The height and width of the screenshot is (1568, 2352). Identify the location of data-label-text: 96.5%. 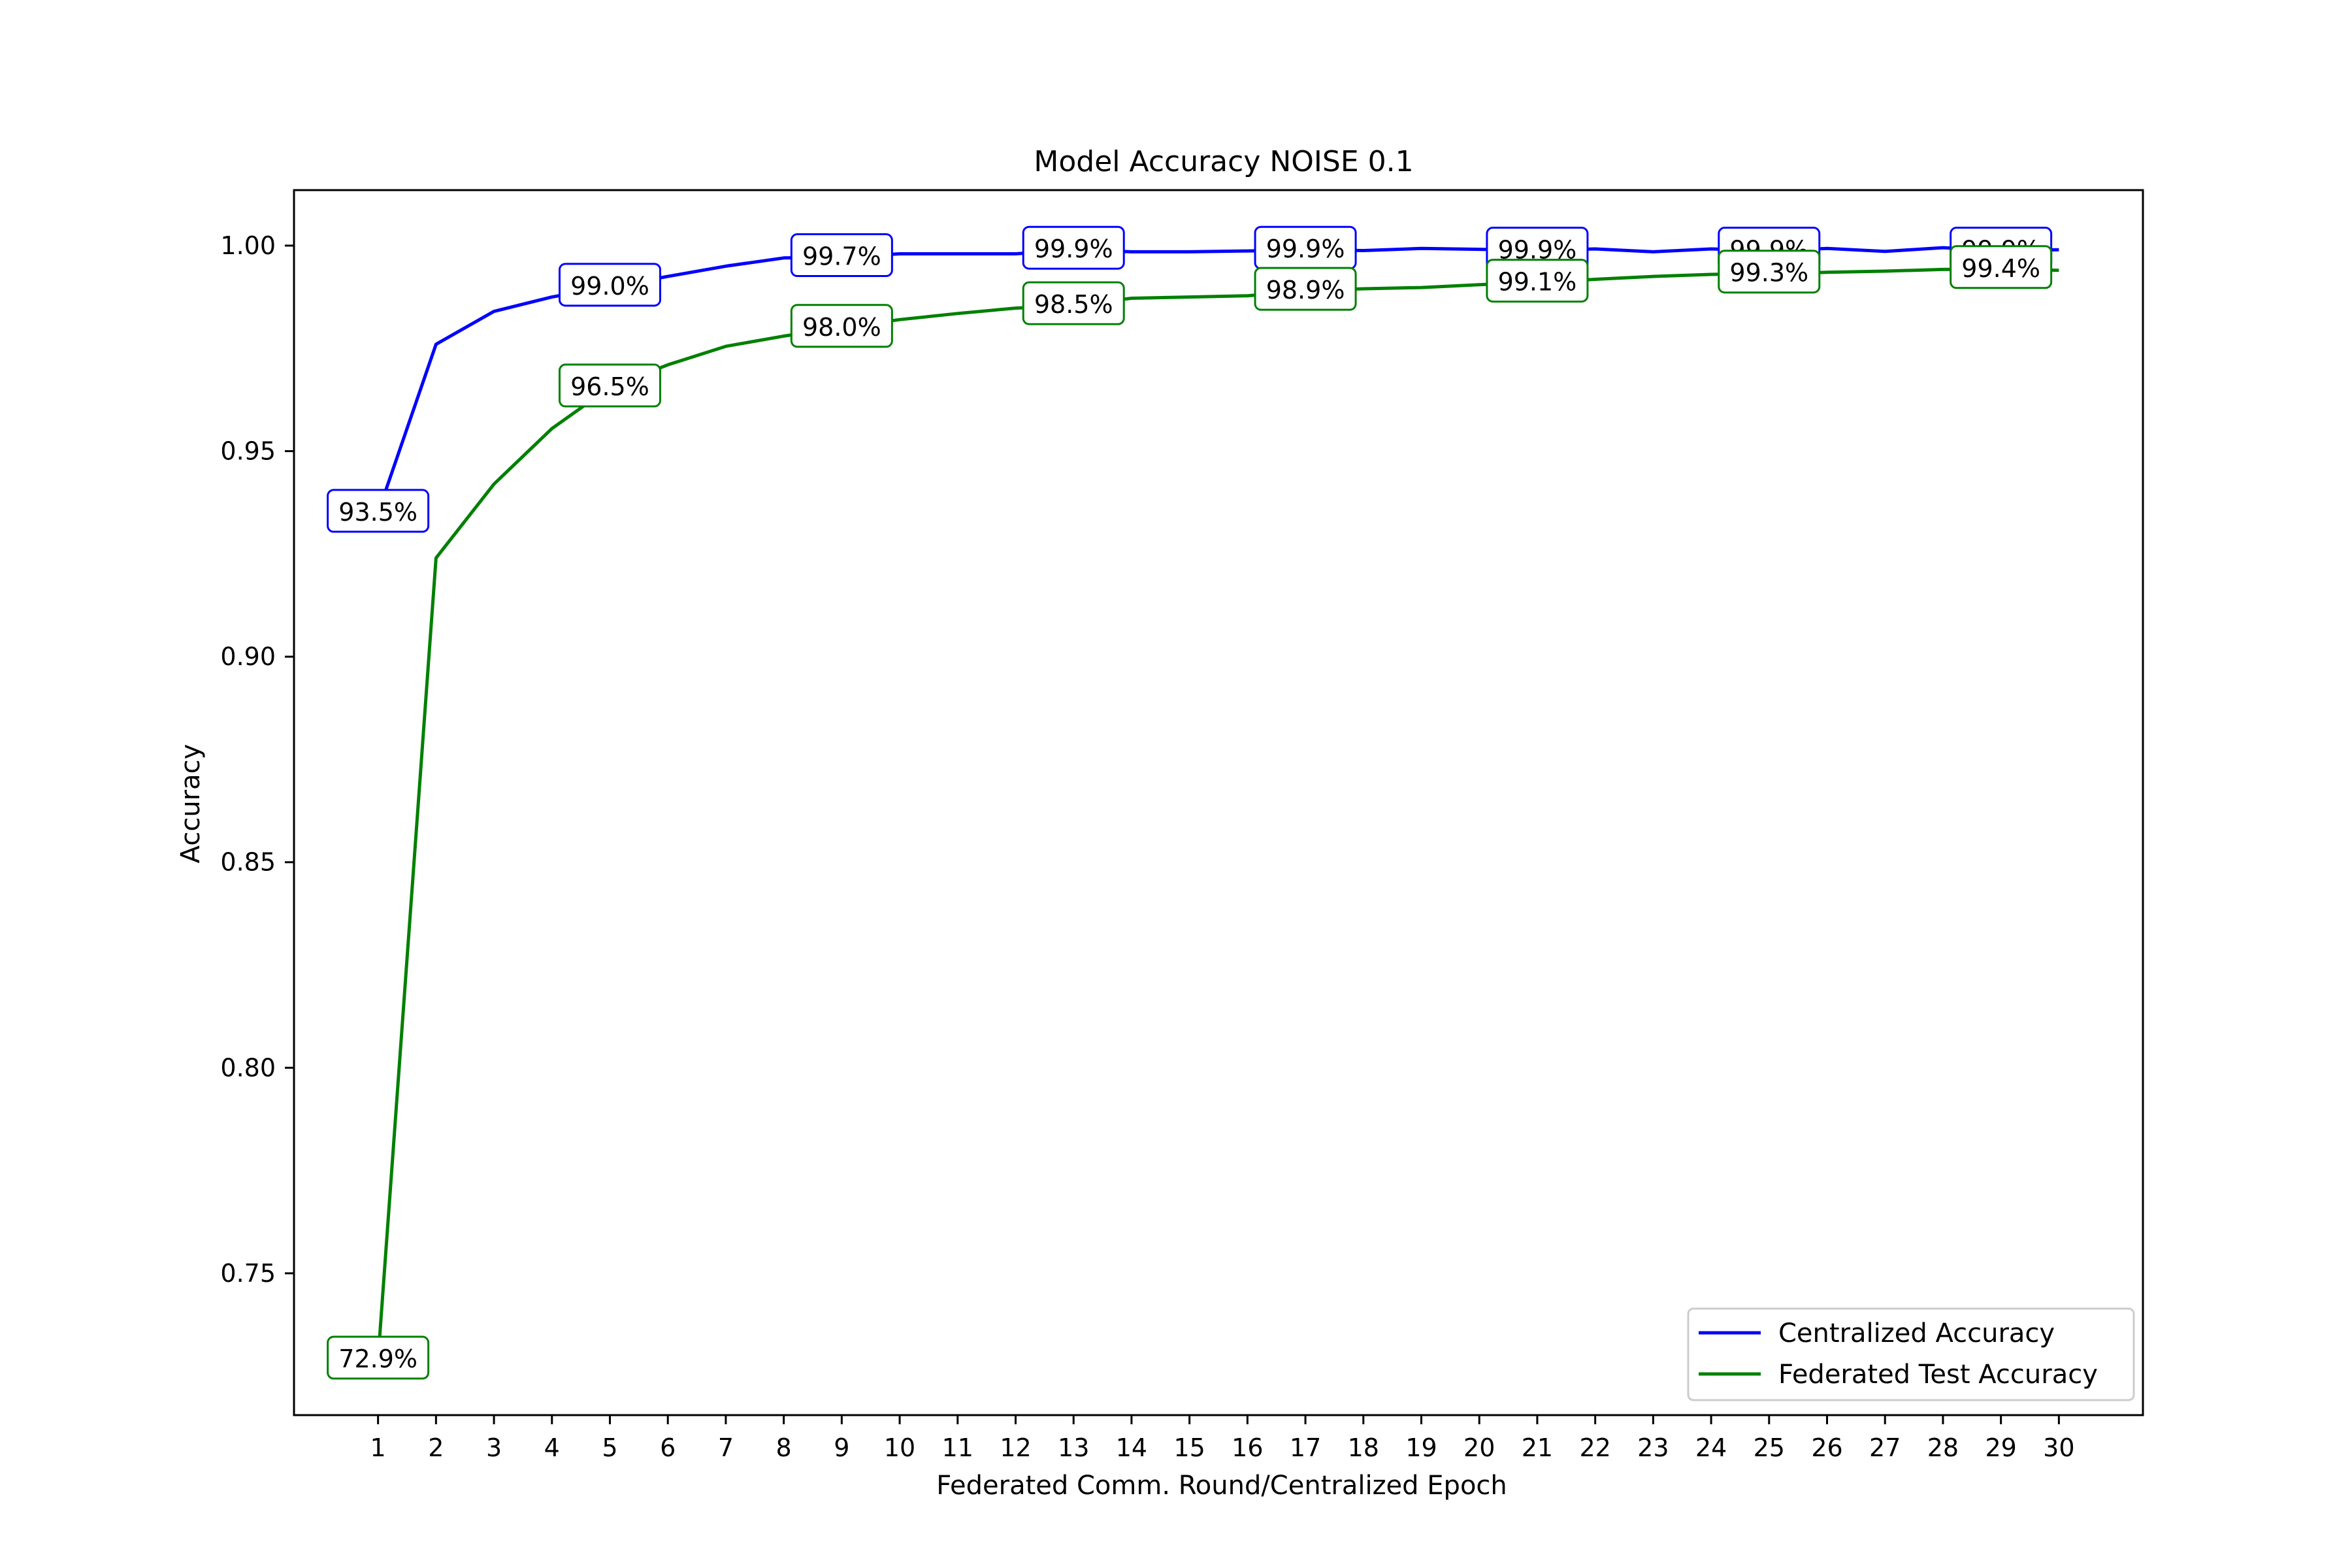
(609, 386).